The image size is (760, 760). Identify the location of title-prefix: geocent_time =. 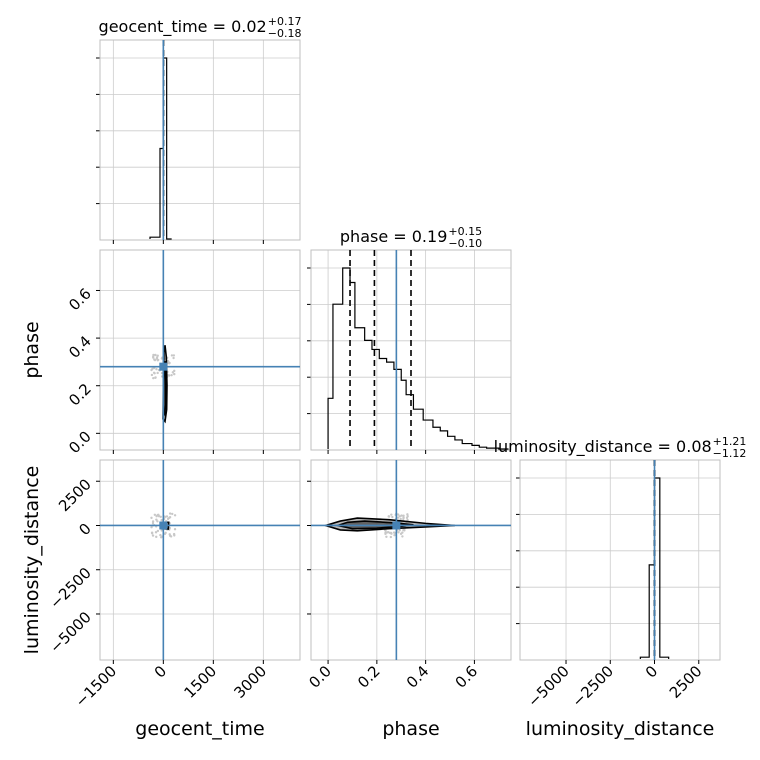
(165, 27).